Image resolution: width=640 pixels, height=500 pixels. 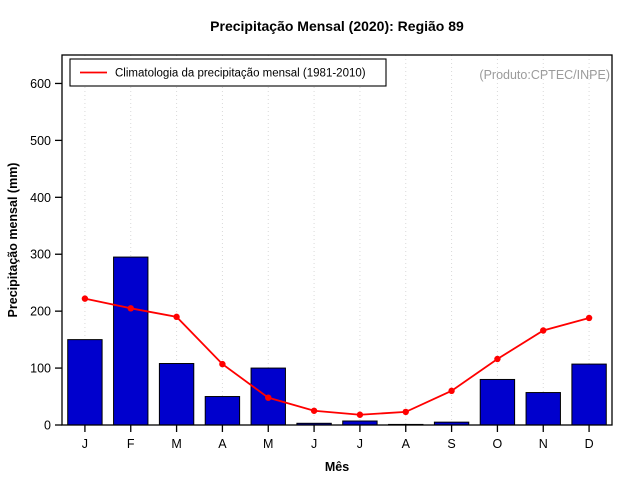 What do you see at coordinates (40, 312) in the screenshot?
I see `y-tick-label: 200` at bounding box center [40, 312].